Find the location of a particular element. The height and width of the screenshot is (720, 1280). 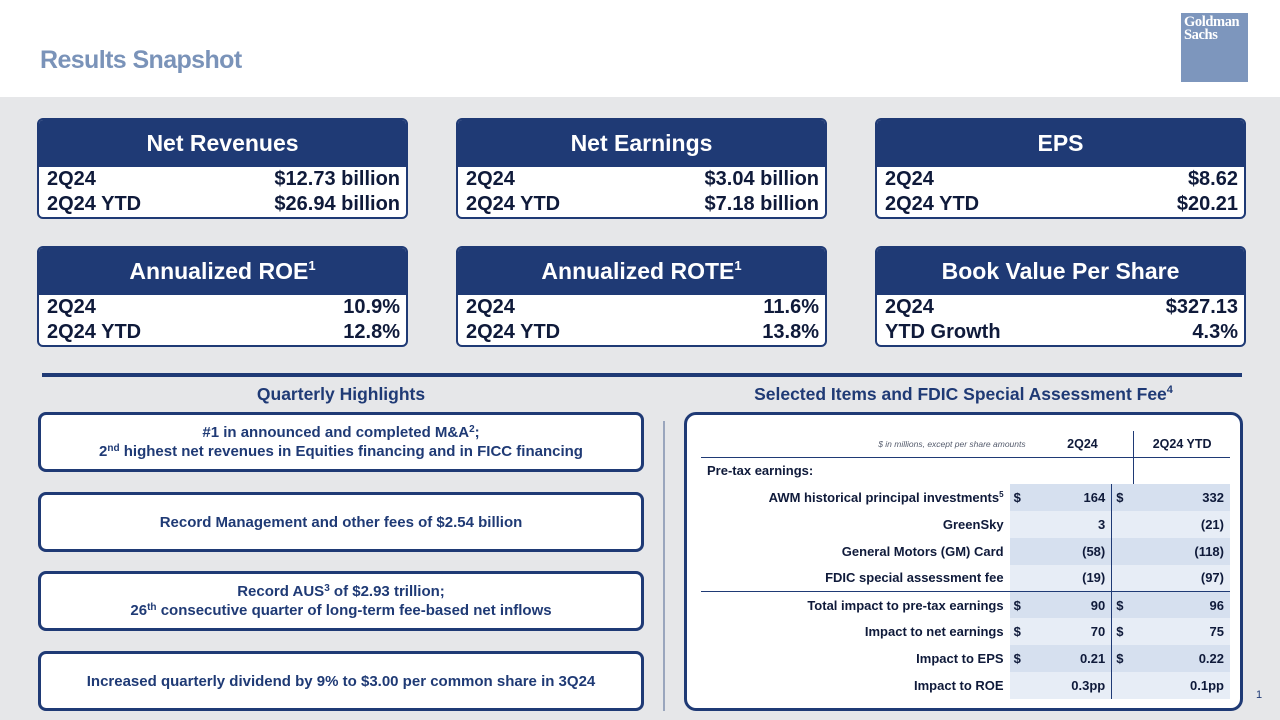

row-label: GreenSky is located at coordinates (973, 524).